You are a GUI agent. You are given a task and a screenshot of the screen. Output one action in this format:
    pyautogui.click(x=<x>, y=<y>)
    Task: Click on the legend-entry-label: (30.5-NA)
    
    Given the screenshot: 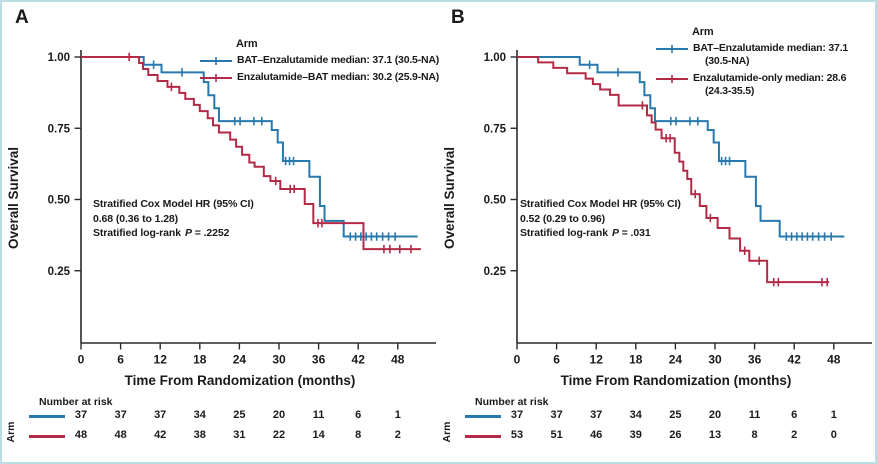 What is the action you would take?
    pyautogui.click(x=727, y=61)
    